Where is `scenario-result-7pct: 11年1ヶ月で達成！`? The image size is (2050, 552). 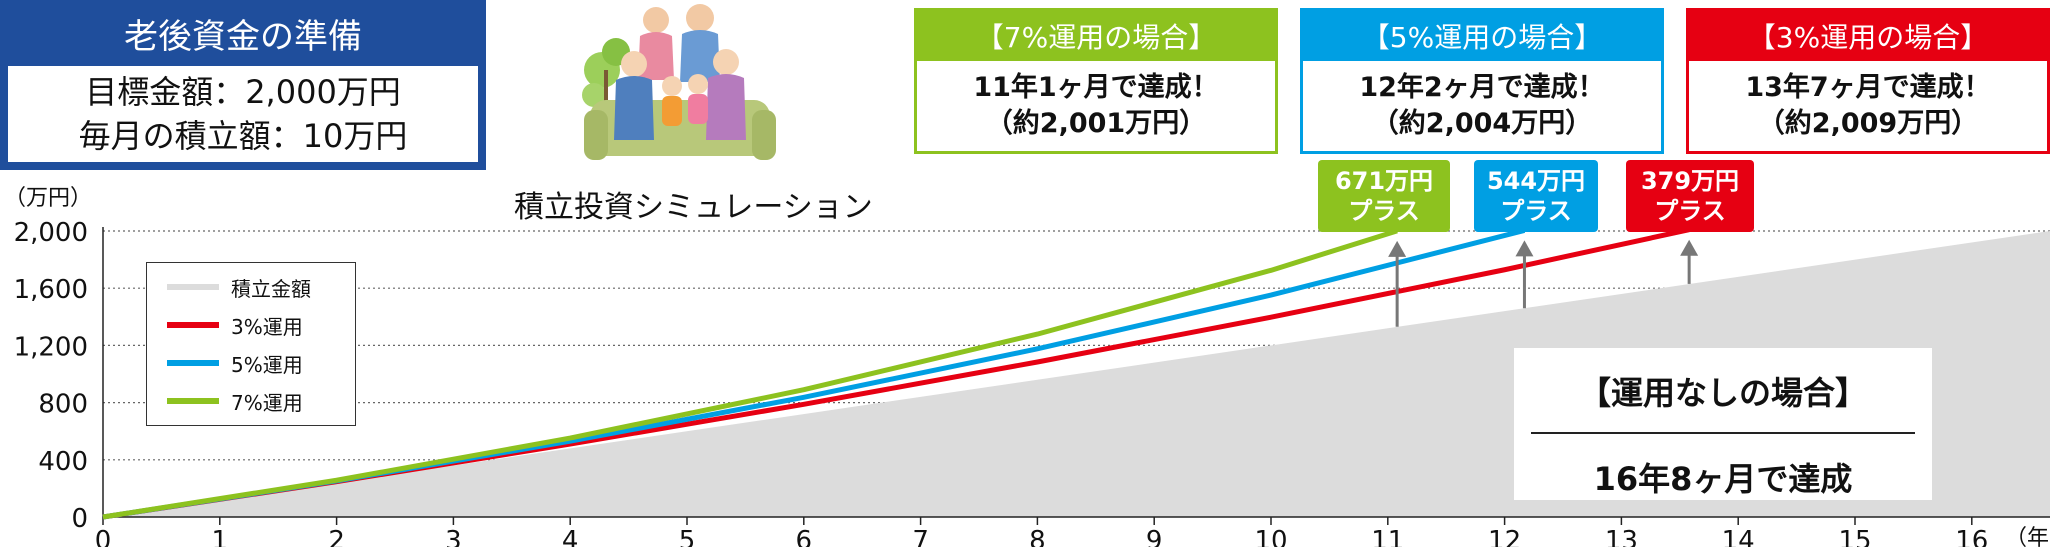
scenario-result-7pct: 11年1ヶ月で達成！ is located at coordinates (1096, 87).